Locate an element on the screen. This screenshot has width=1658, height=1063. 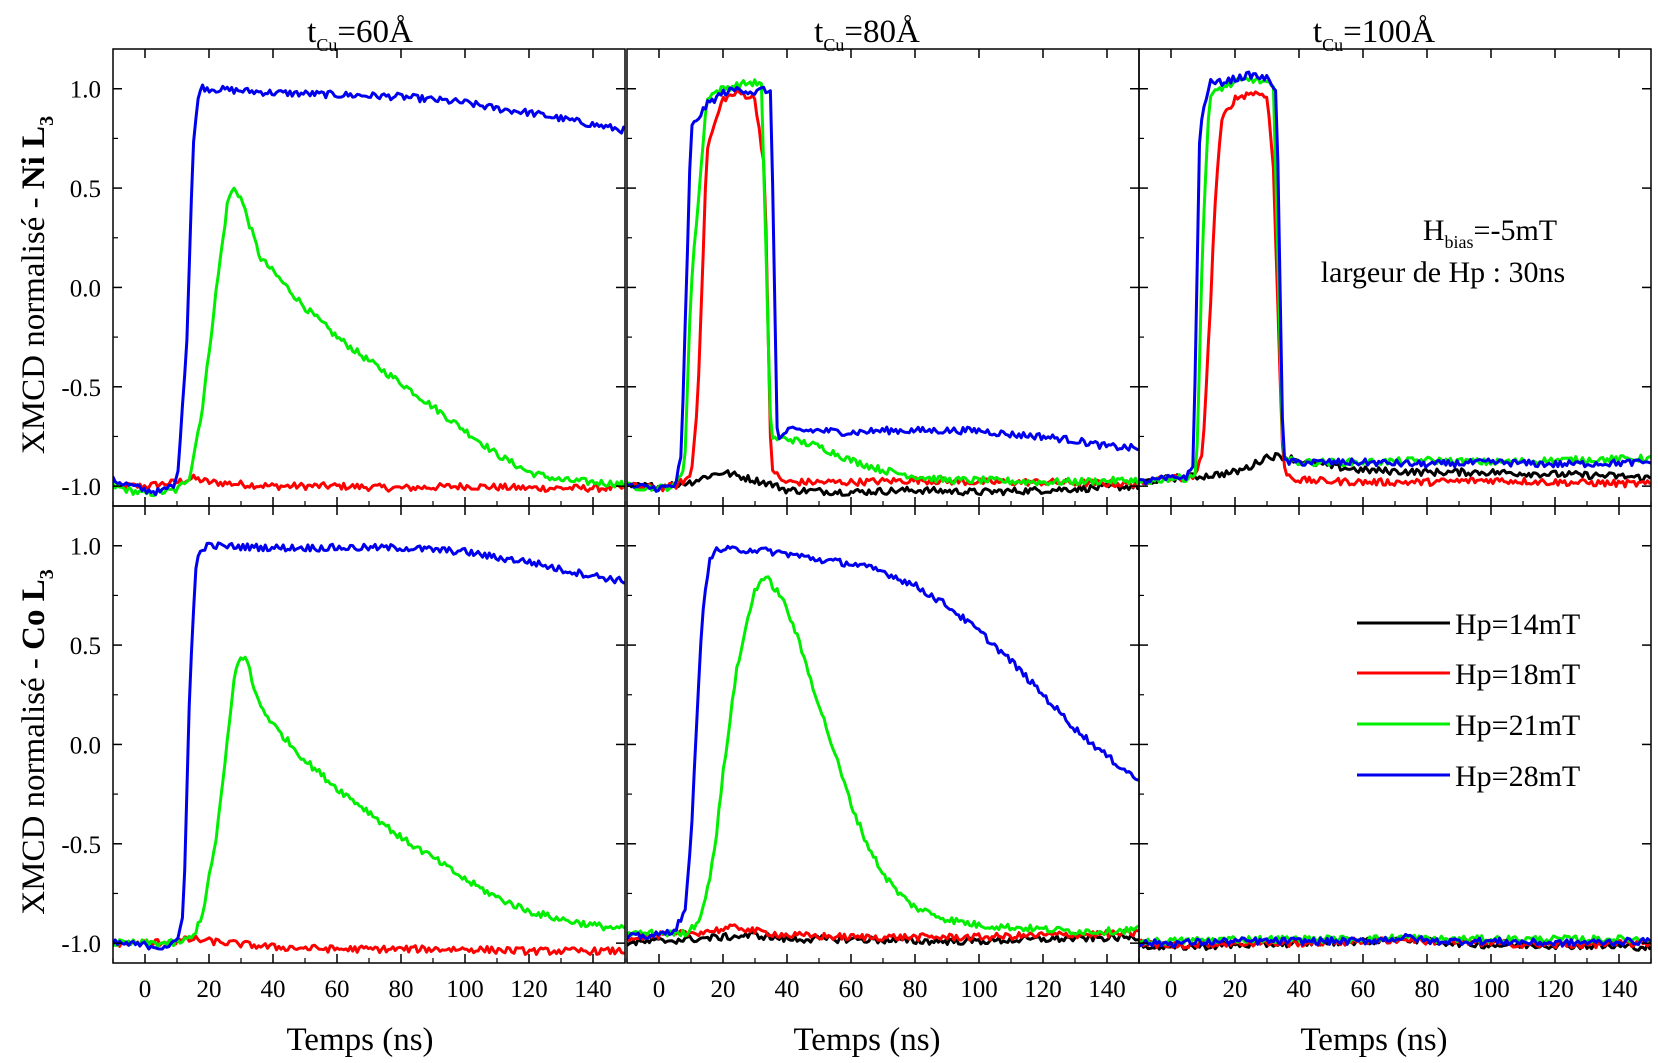
panel-frame is located at coordinates (883, 734).